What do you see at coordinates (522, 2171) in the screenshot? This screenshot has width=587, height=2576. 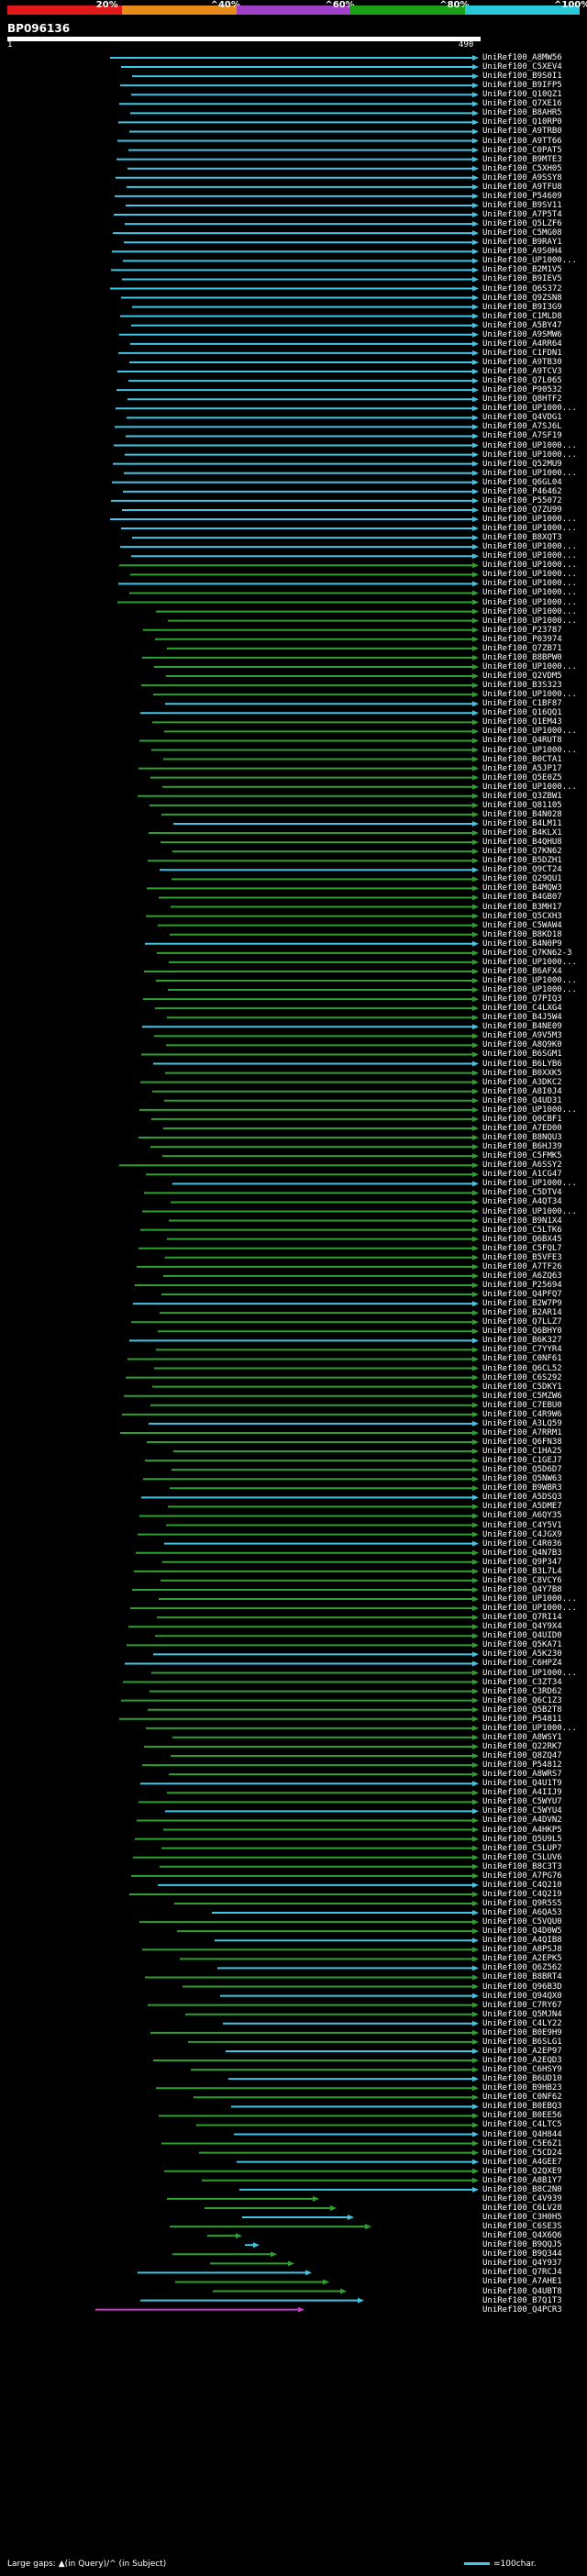 I see `hit-link: UniRef100_Q2QXE9` at bounding box center [522, 2171].